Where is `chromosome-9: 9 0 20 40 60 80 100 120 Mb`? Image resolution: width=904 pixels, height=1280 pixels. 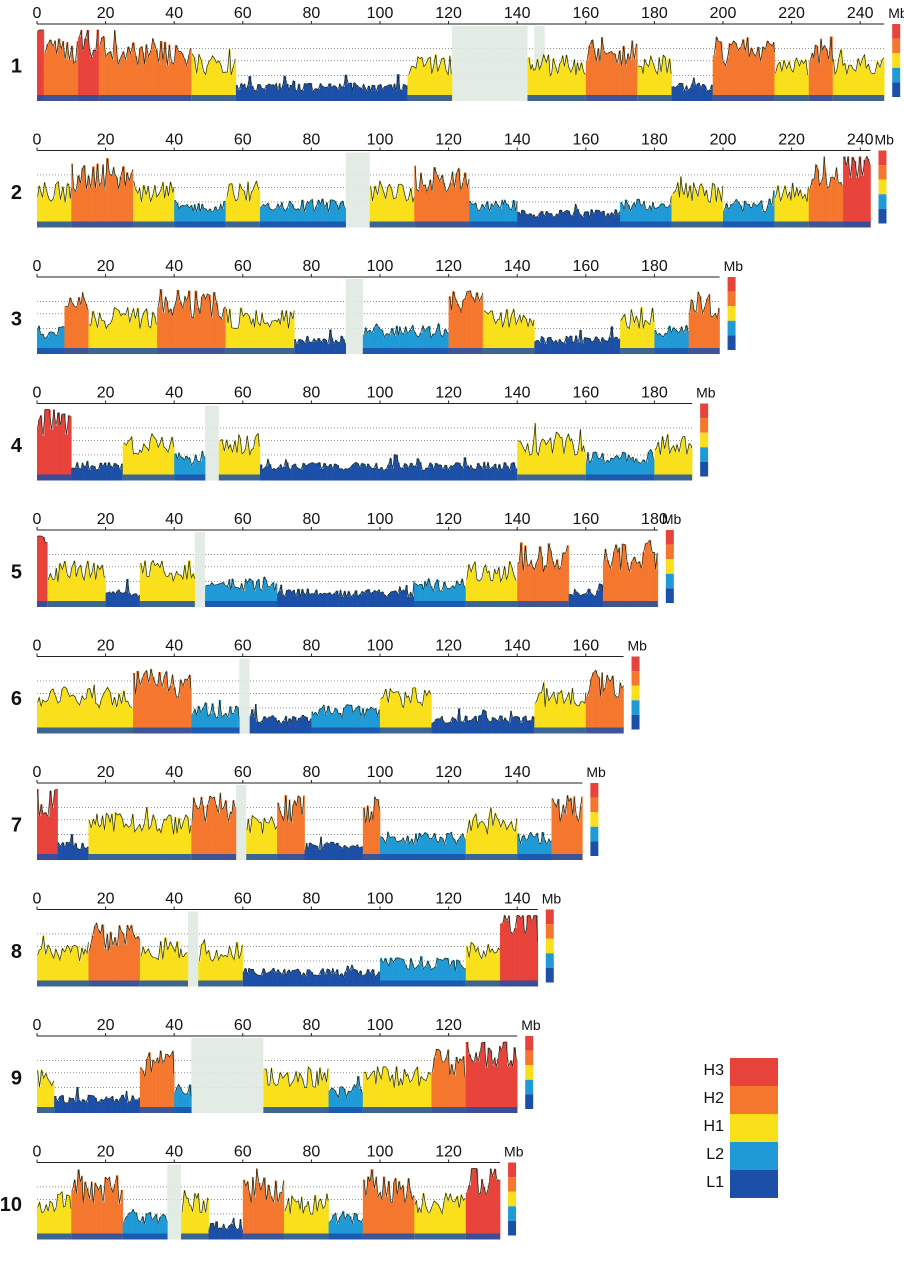
chromosome-9: 9 0 20 40 60 80 100 120 Mb is located at coordinates (276, 1065).